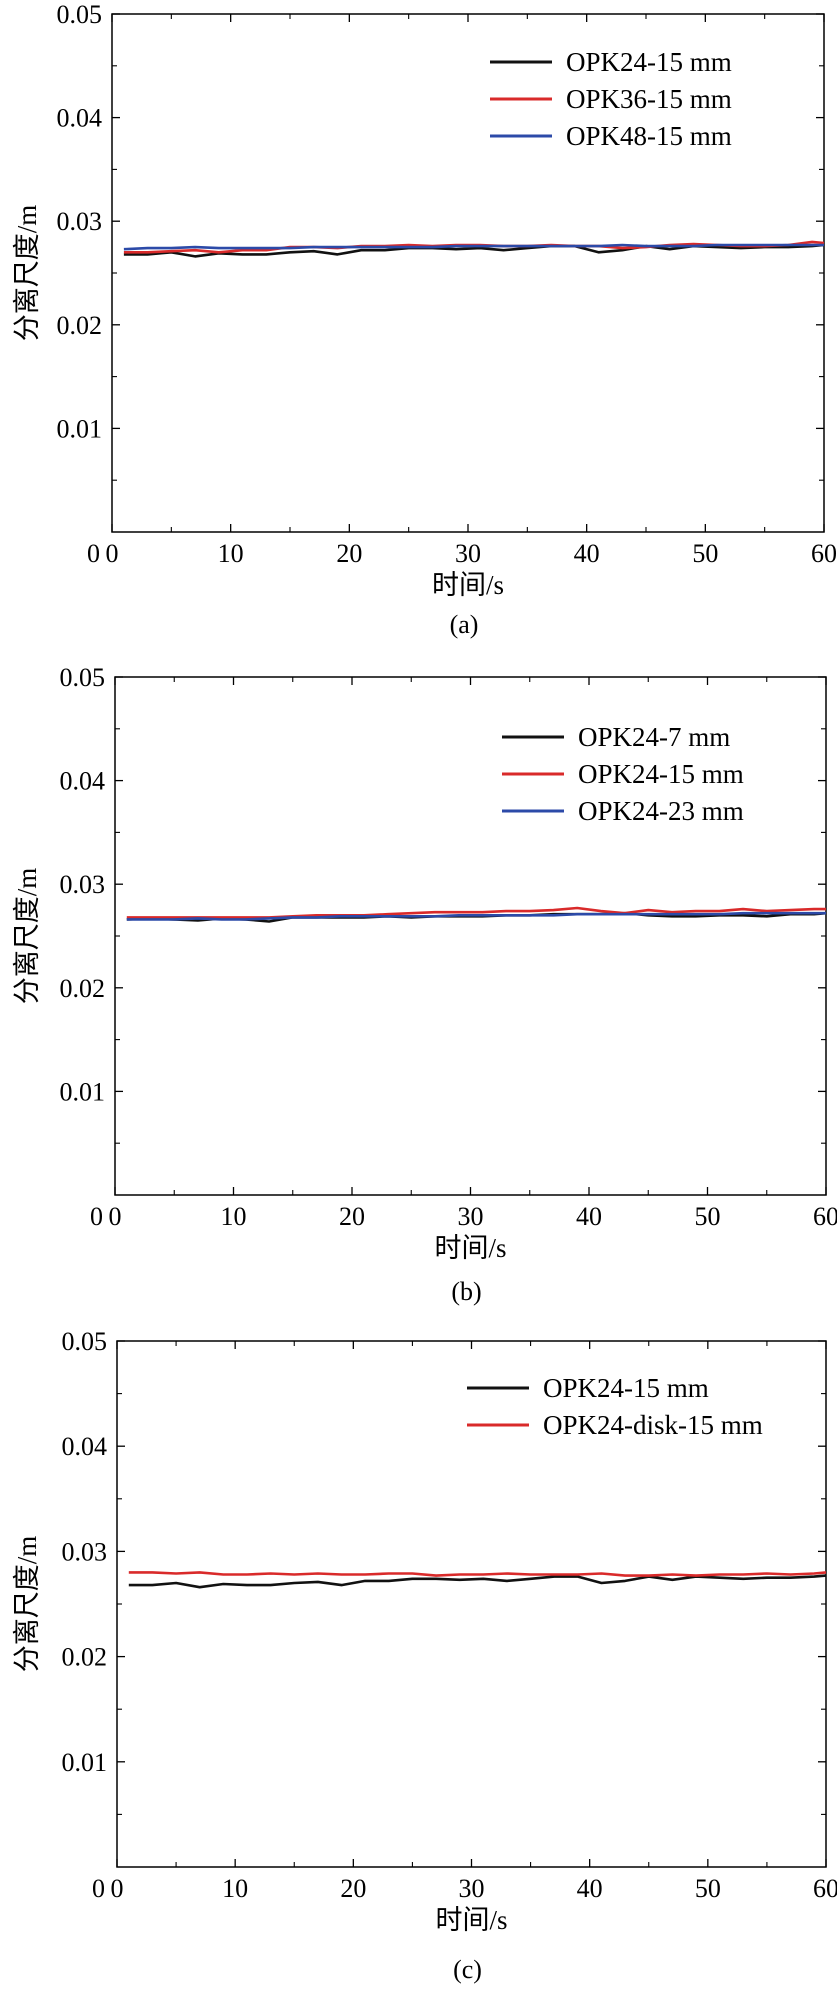 Image resolution: width=837 pixels, height=1993 pixels. I want to click on legend-label: OPK48-15 mm, so click(649, 136).